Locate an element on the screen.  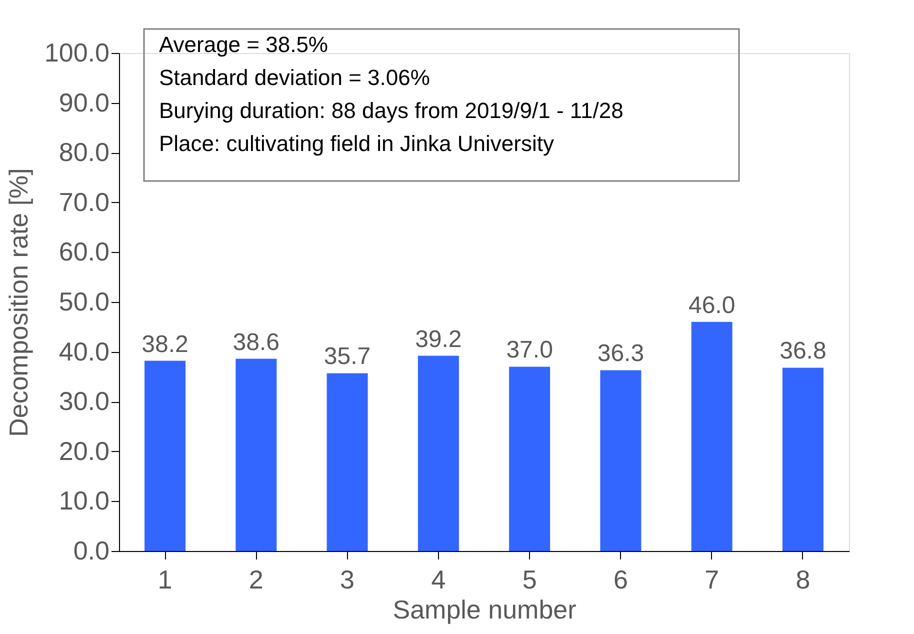
y-tick-label: 100.0 is located at coordinates (77, 53).